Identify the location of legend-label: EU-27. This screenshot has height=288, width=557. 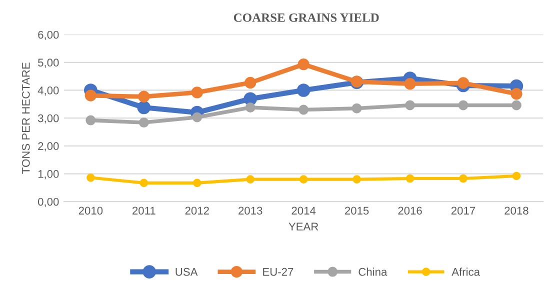
(278, 272).